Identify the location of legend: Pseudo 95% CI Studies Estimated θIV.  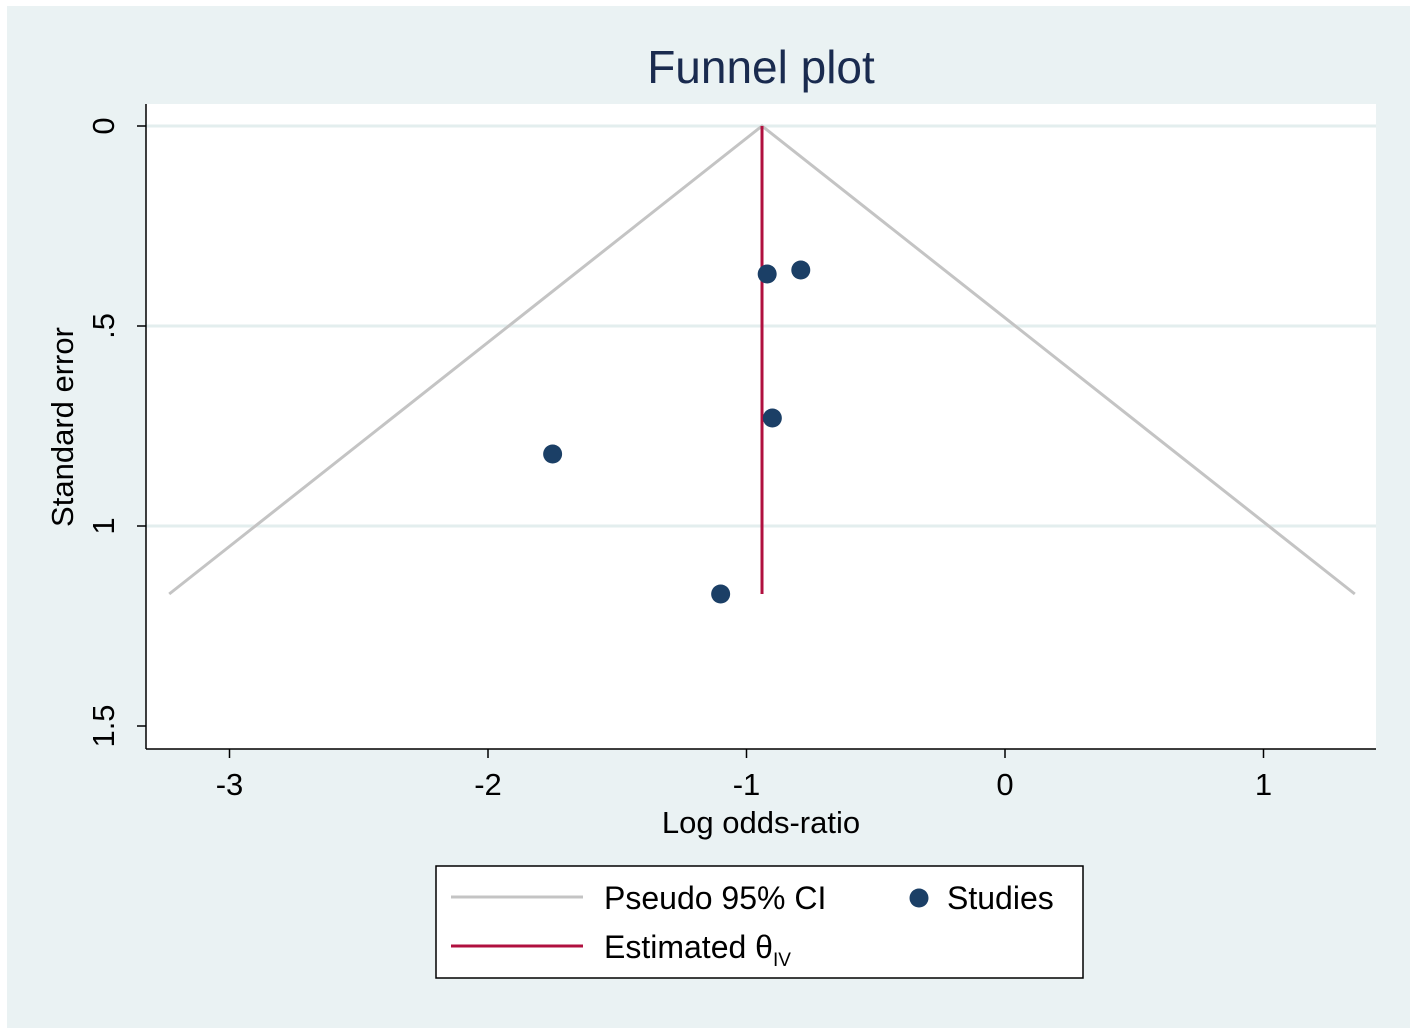
(759, 922).